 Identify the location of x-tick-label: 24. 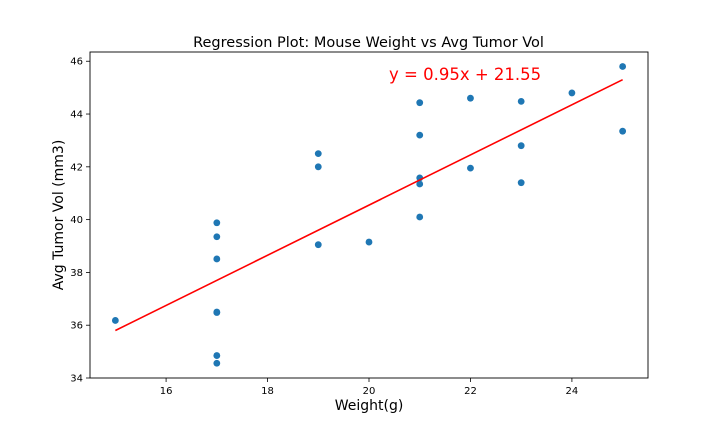
(572, 391).